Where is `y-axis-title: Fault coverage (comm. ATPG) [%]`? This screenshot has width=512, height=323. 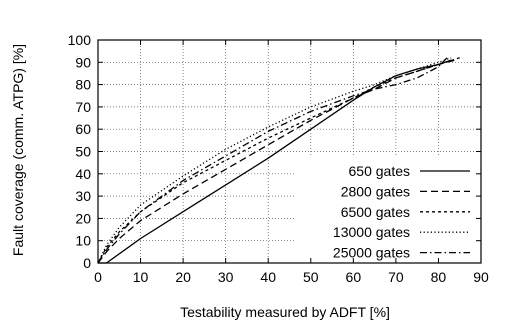 y-axis-title: Fault coverage (comm. ATPG) [%] is located at coordinates (18, 150).